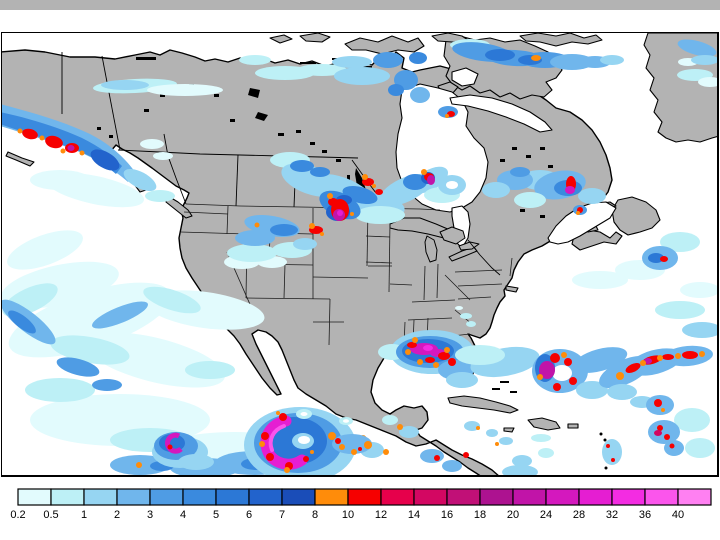  I want to click on legend-tick-label: 7, so click(282, 515).